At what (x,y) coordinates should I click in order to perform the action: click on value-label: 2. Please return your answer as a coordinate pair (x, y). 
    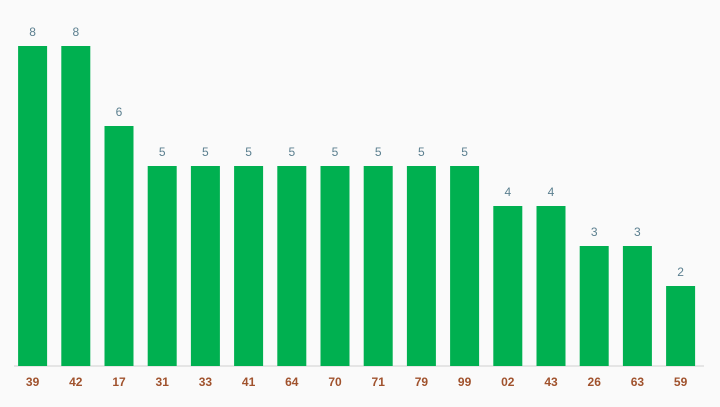
    Looking at the image, I should click on (680, 272).